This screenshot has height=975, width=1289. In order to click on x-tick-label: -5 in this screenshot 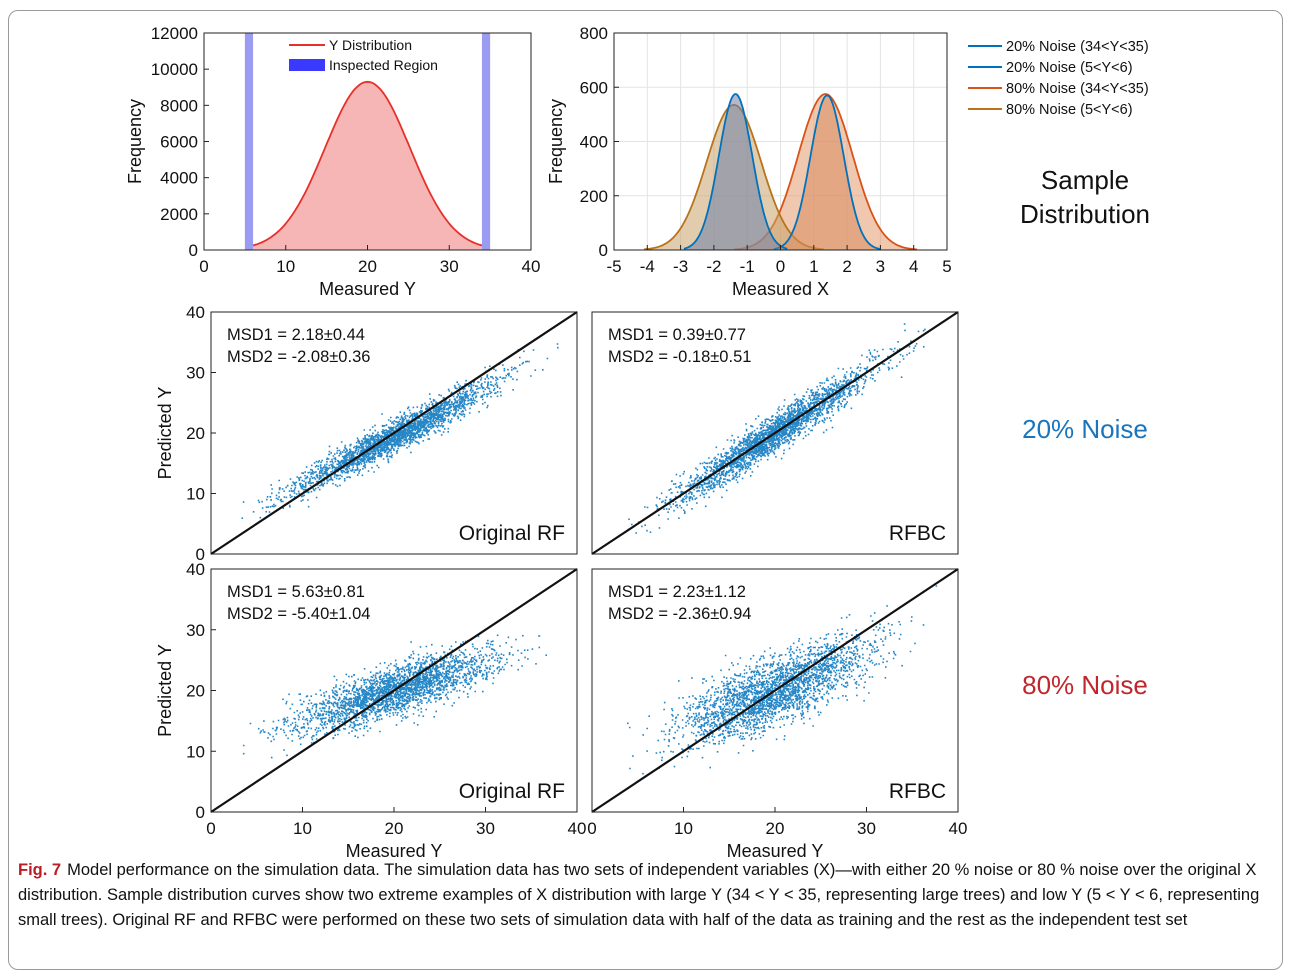, I will do `click(613, 266)`.